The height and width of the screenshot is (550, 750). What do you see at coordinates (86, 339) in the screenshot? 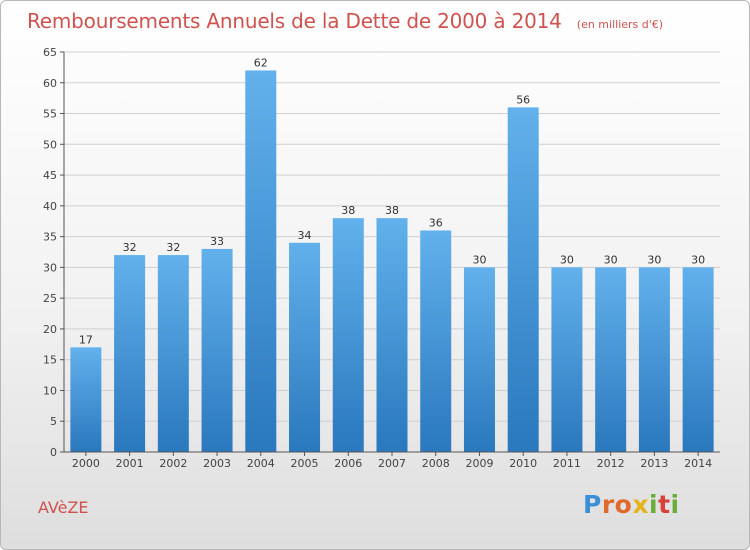
I see `value-label-2000: 17` at bounding box center [86, 339].